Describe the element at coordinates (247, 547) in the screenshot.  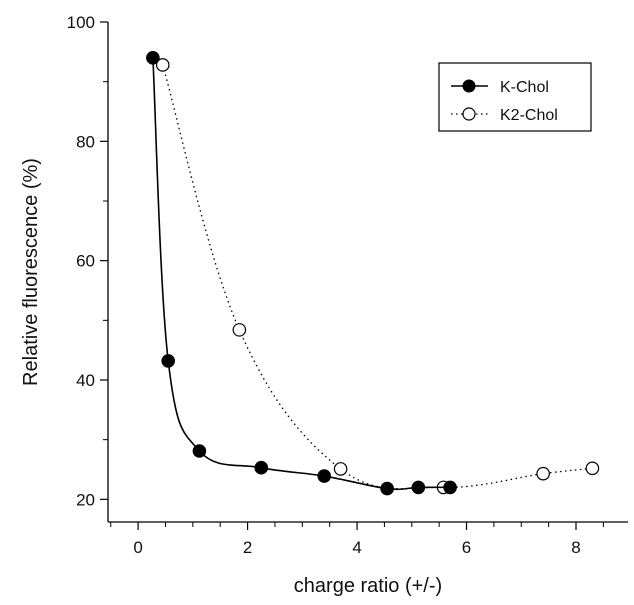
I see `x-tick-label: 2` at that location.